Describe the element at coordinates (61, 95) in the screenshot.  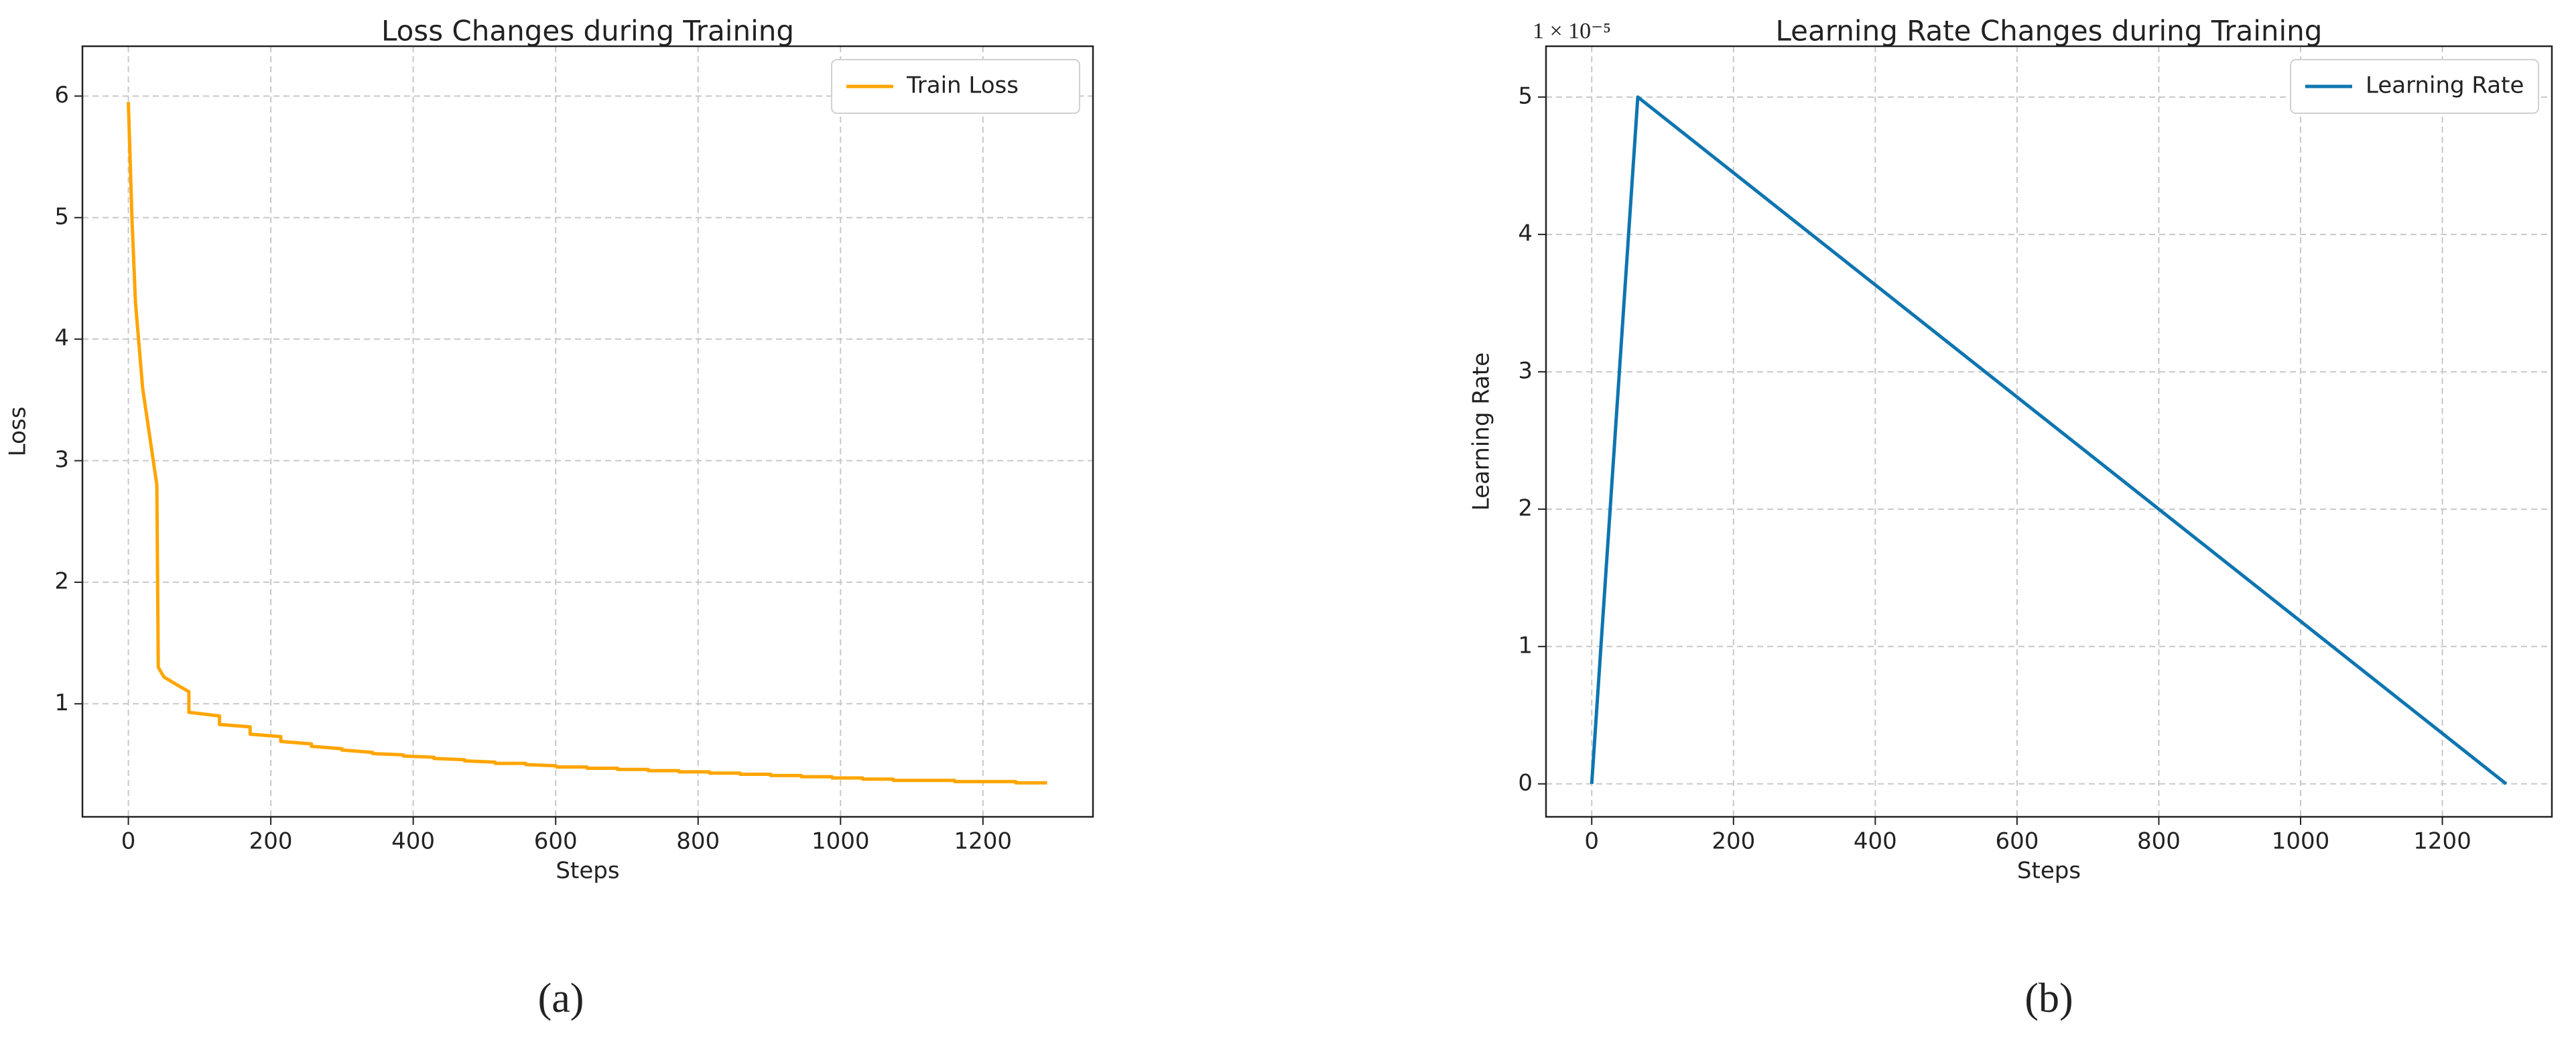
I see `y-tick-label: 6` at that location.